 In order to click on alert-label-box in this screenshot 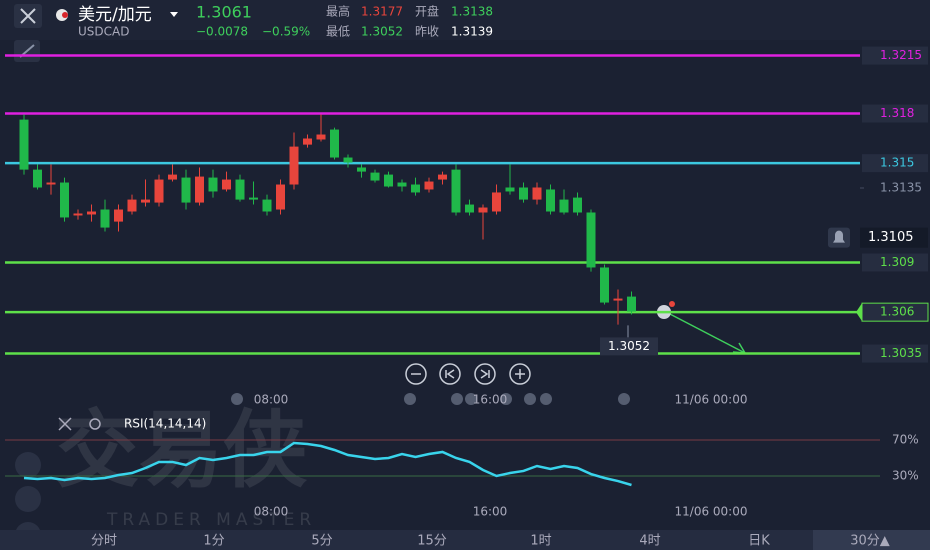, I will do `click(894, 237)`.